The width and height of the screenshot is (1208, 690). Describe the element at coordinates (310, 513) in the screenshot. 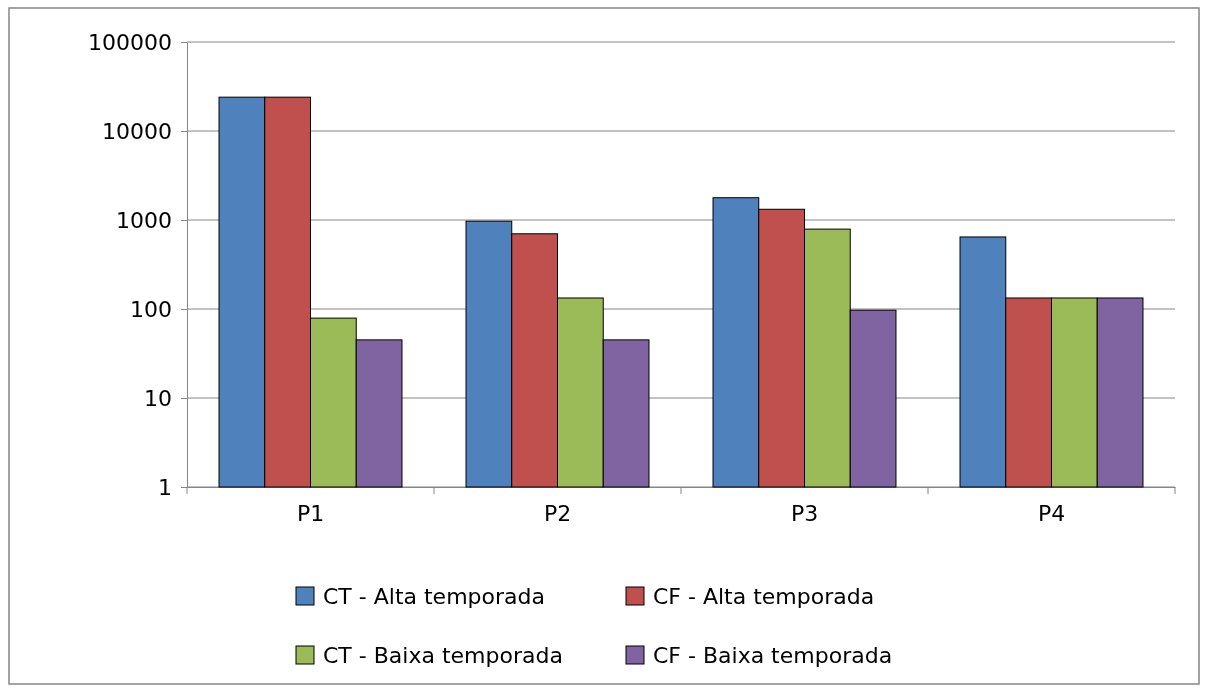

I see `x-tick-label: P1` at that location.